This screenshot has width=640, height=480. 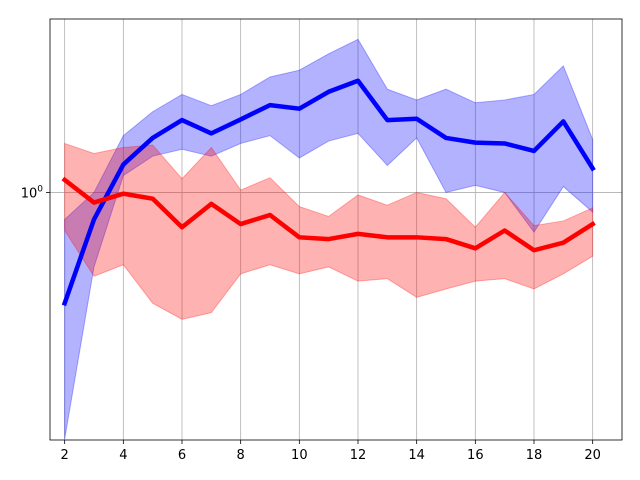 I want to click on y-axis-tick-labels: 100, so click(x=32, y=192).